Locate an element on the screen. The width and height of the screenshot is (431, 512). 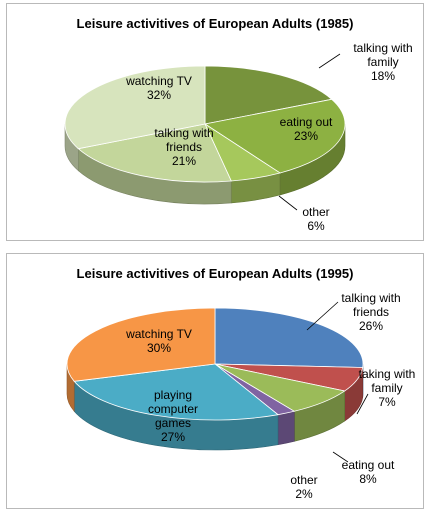
label-talking-with-friends: talking with friends 26% is located at coordinates (370, 312).